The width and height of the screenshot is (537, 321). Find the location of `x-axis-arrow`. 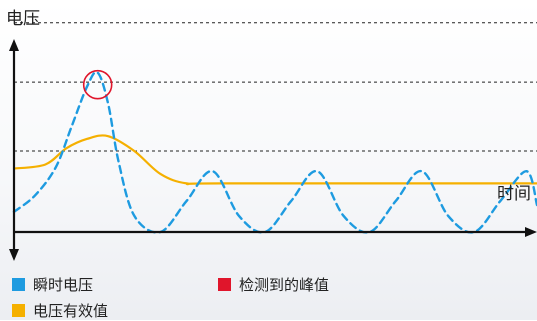

x-axis-arrow is located at coordinates (531, 232).